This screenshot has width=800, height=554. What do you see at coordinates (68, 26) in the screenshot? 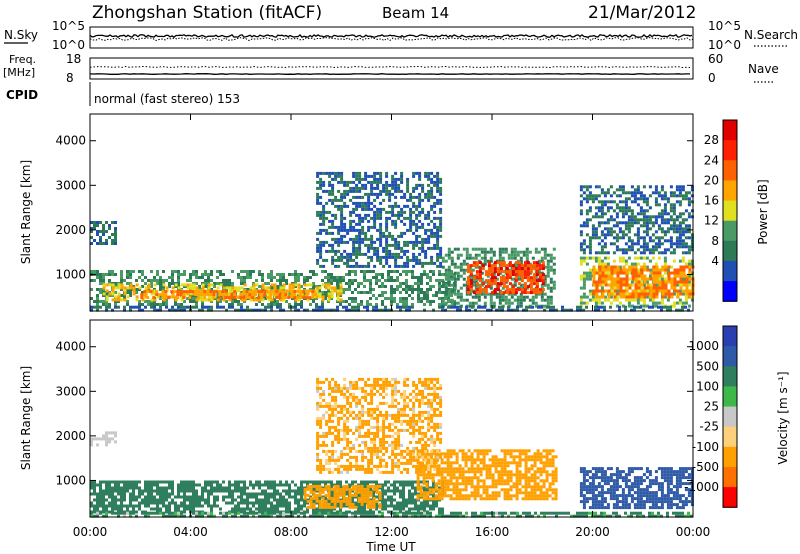
I see `nsky-tick-top: 10^5` at bounding box center [68, 26].